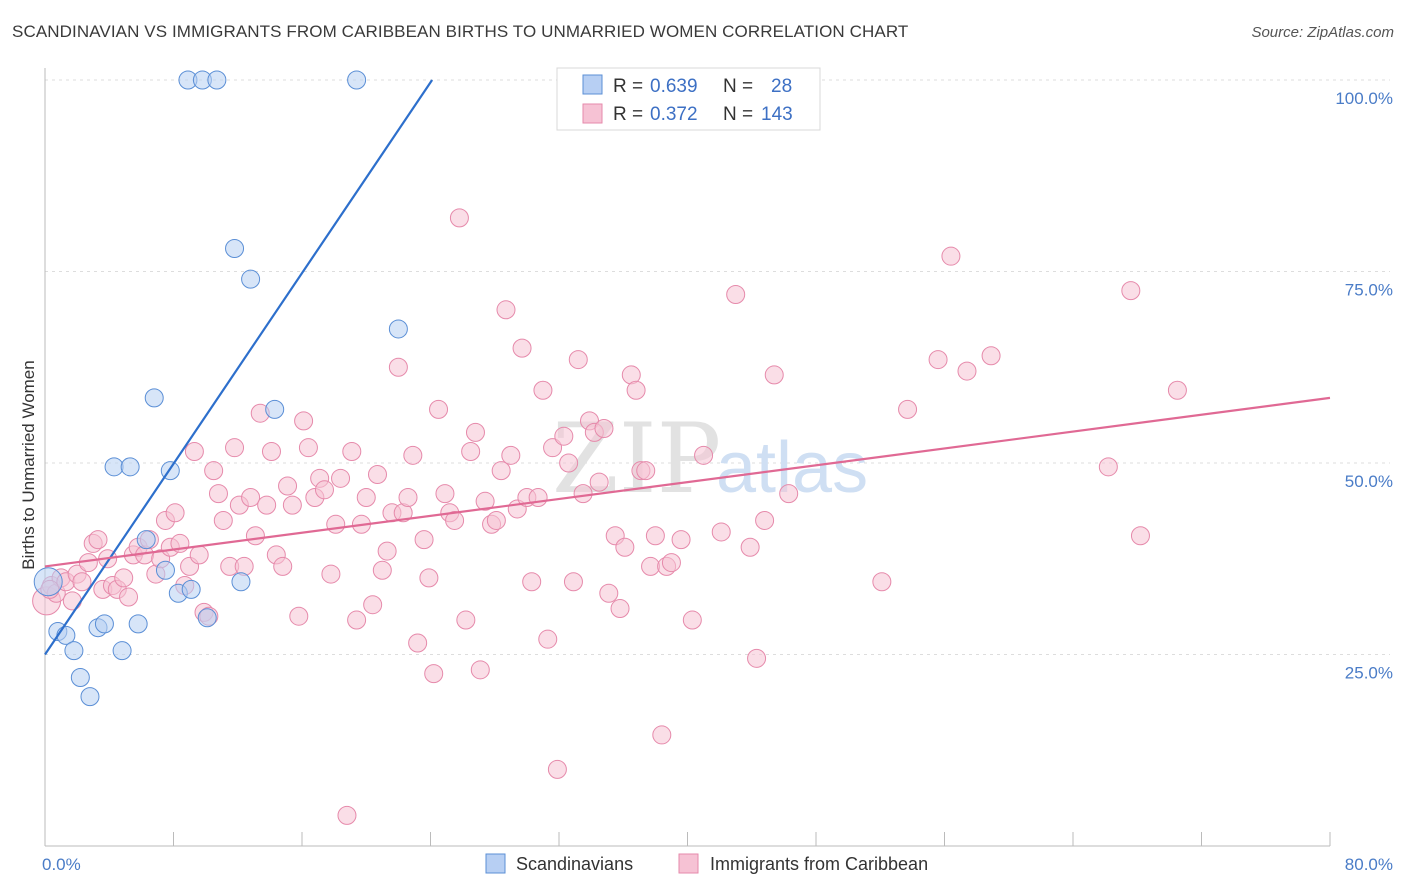  I want to click on legend-n-value-2: 143, so click(777, 114).